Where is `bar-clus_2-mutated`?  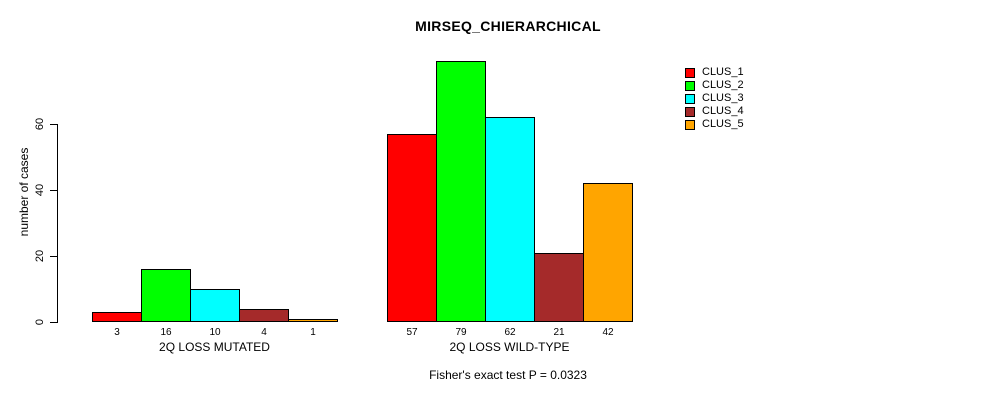
bar-clus_2-mutated is located at coordinates (166, 295).